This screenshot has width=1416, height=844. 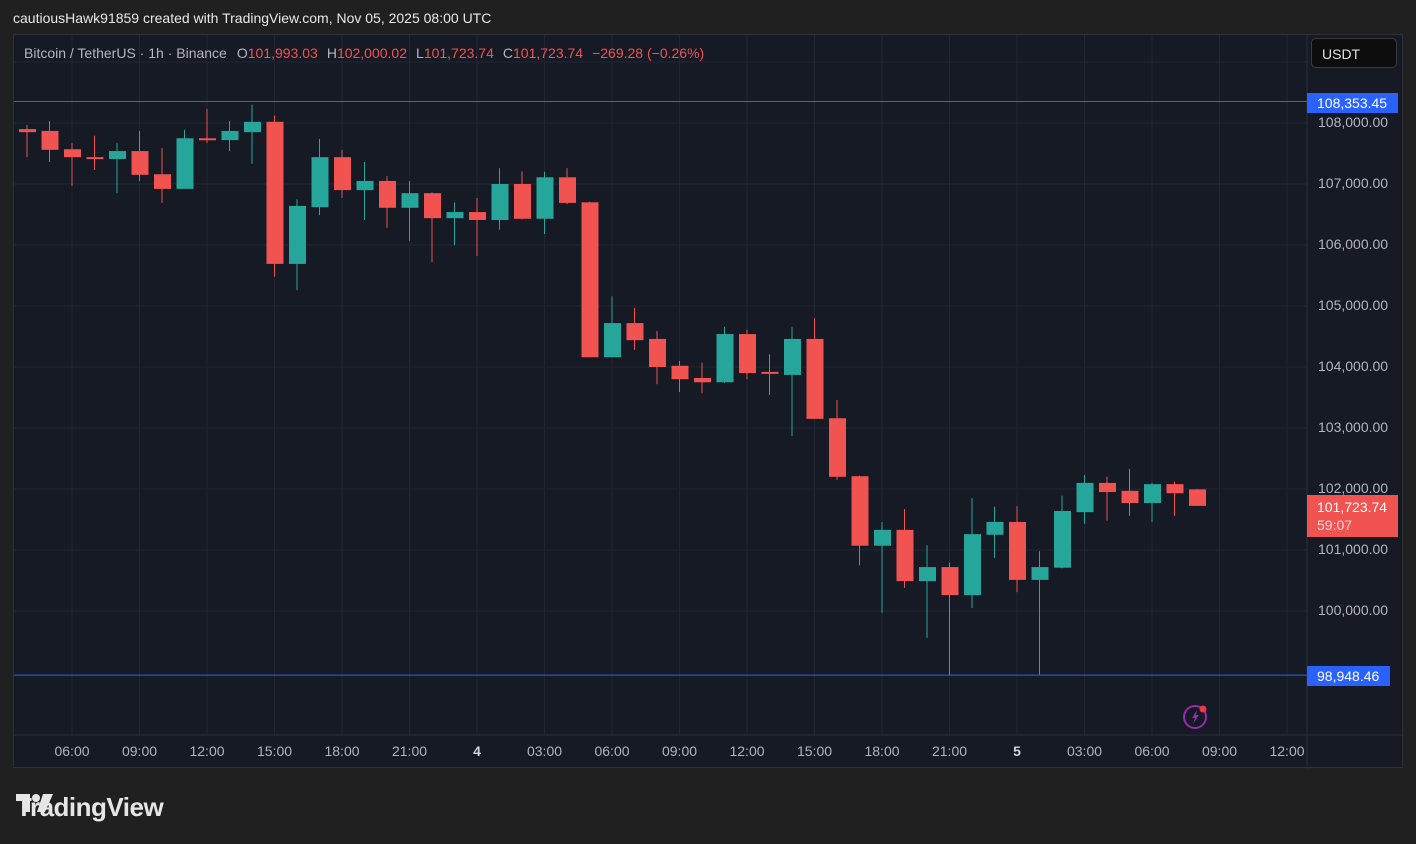 I want to click on close-label: C, so click(x=508, y=53).